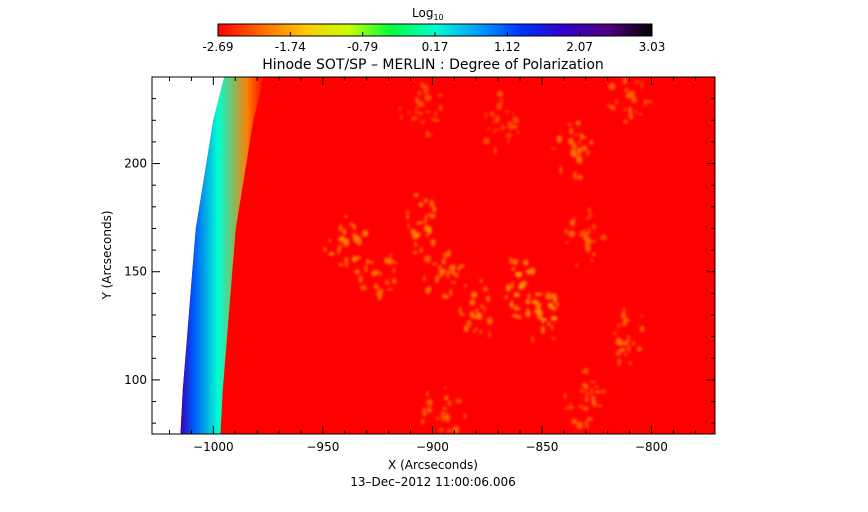  I want to click on colorbar-tick-label: 1.12, so click(507, 47).